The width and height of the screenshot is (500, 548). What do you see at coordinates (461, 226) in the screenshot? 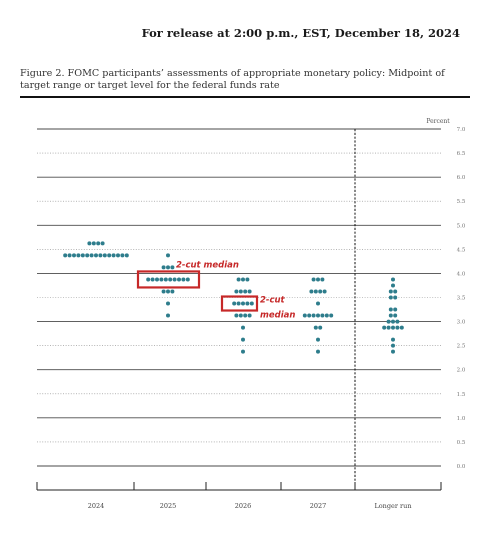
I see `y-tick-label: 5.0` at bounding box center [461, 226].